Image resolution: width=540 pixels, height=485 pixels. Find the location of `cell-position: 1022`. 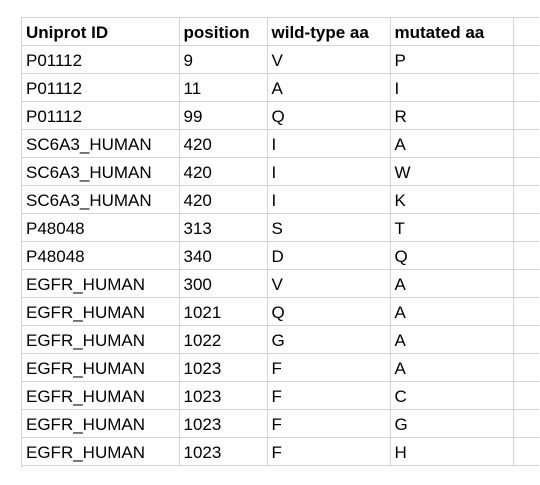

cell-position: 1022 is located at coordinates (223, 339).